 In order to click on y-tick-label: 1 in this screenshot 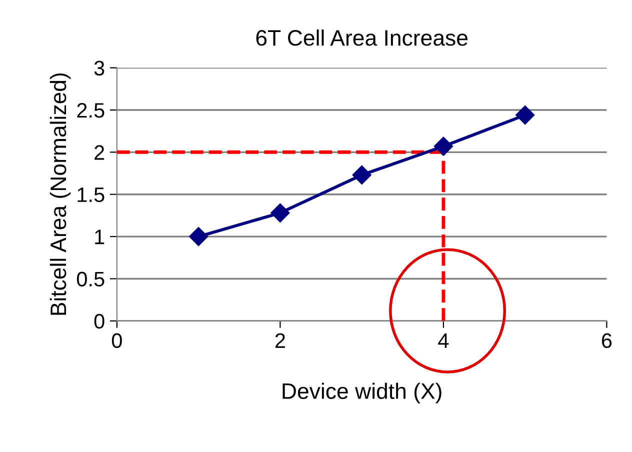, I will do `click(99, 237)`.